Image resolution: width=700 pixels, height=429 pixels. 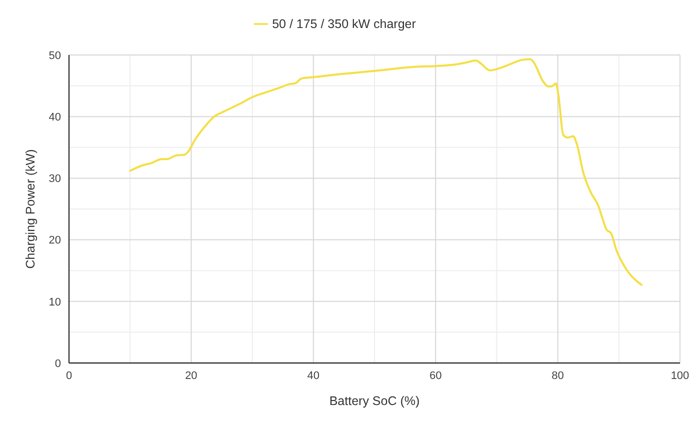 What do you see at coordinates (54, 118) in the screenshot?
I see `y-tick-label: 40` at bounding box center [54, 118].